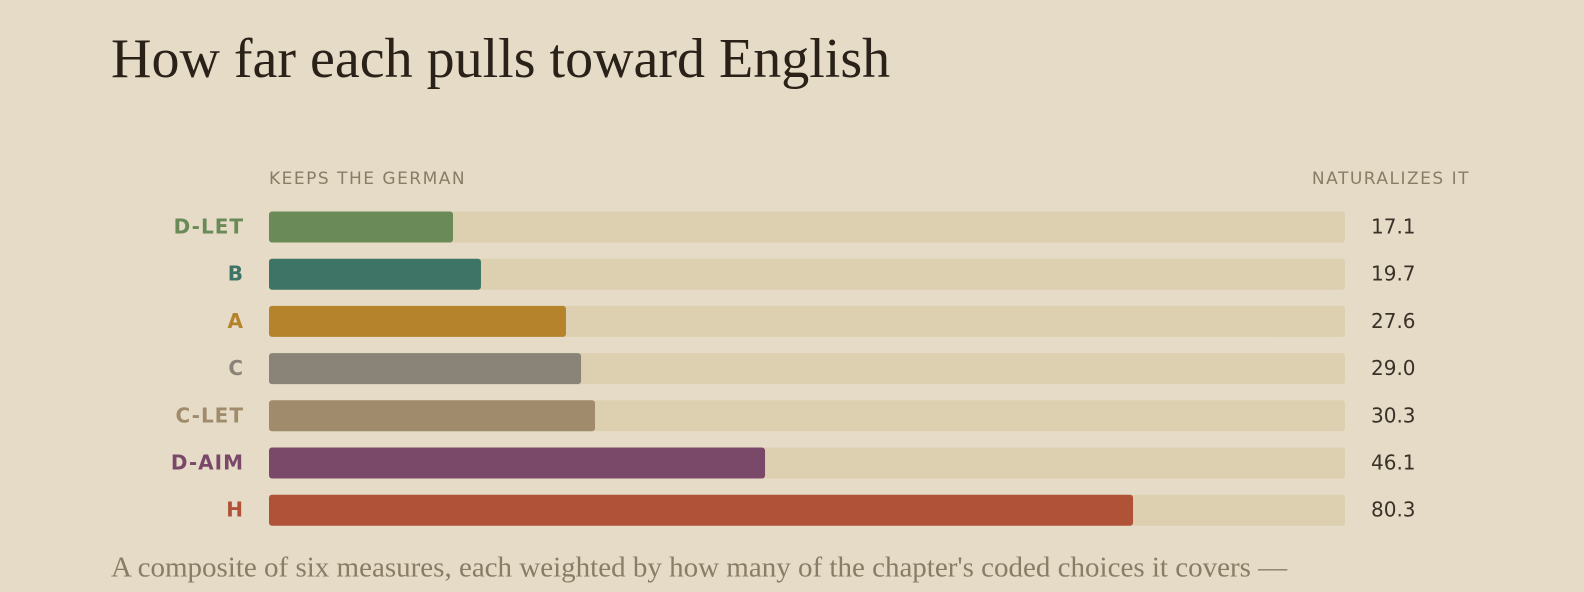 This screenshot has height=592, width=1584. What do you see at coordinates (209, 227) in the screenshot?
I see `category-label: D-LET` at bounding box center [209, 227].